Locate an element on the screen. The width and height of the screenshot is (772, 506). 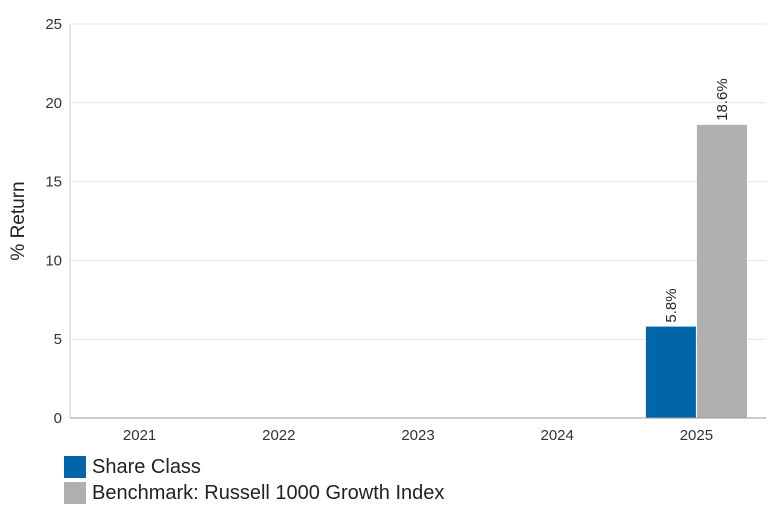
legend-item-share-class: Share Class is located at coordinates (254, 467).